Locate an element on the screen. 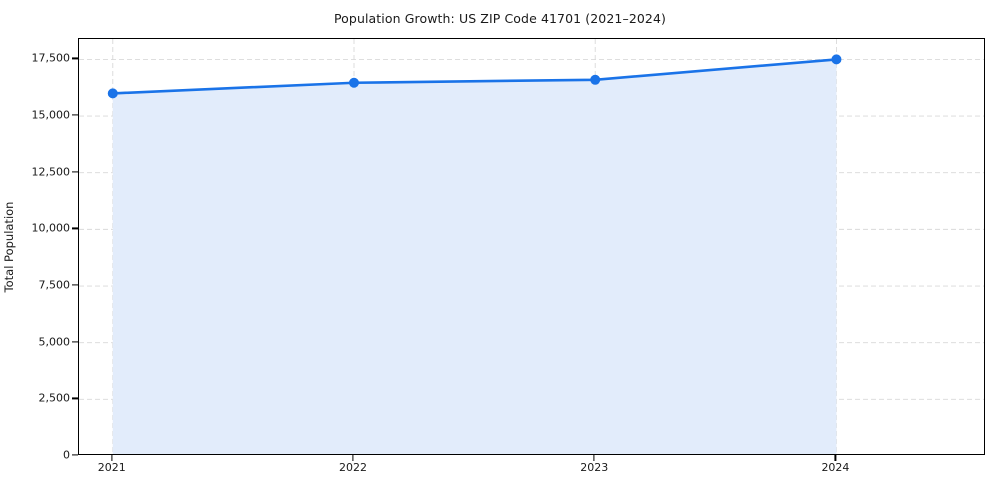  data-line is located at coordinates (474, 76).